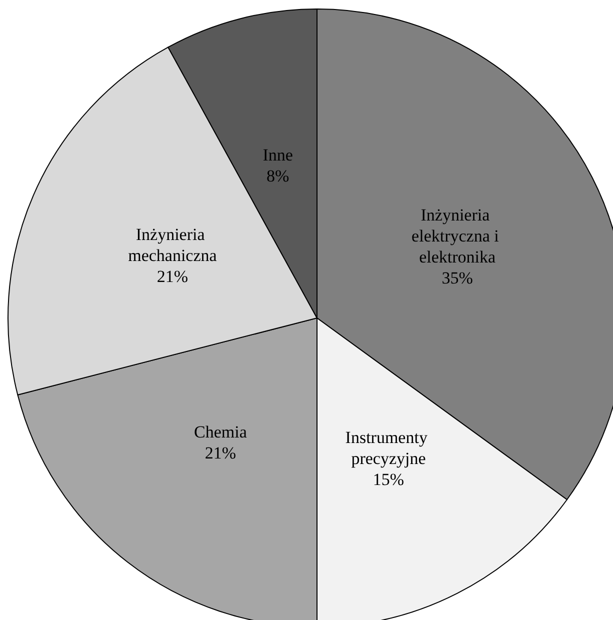  I want to click on slice-label: Inżynieria elektryczna i elektronika, so click(458, 235).